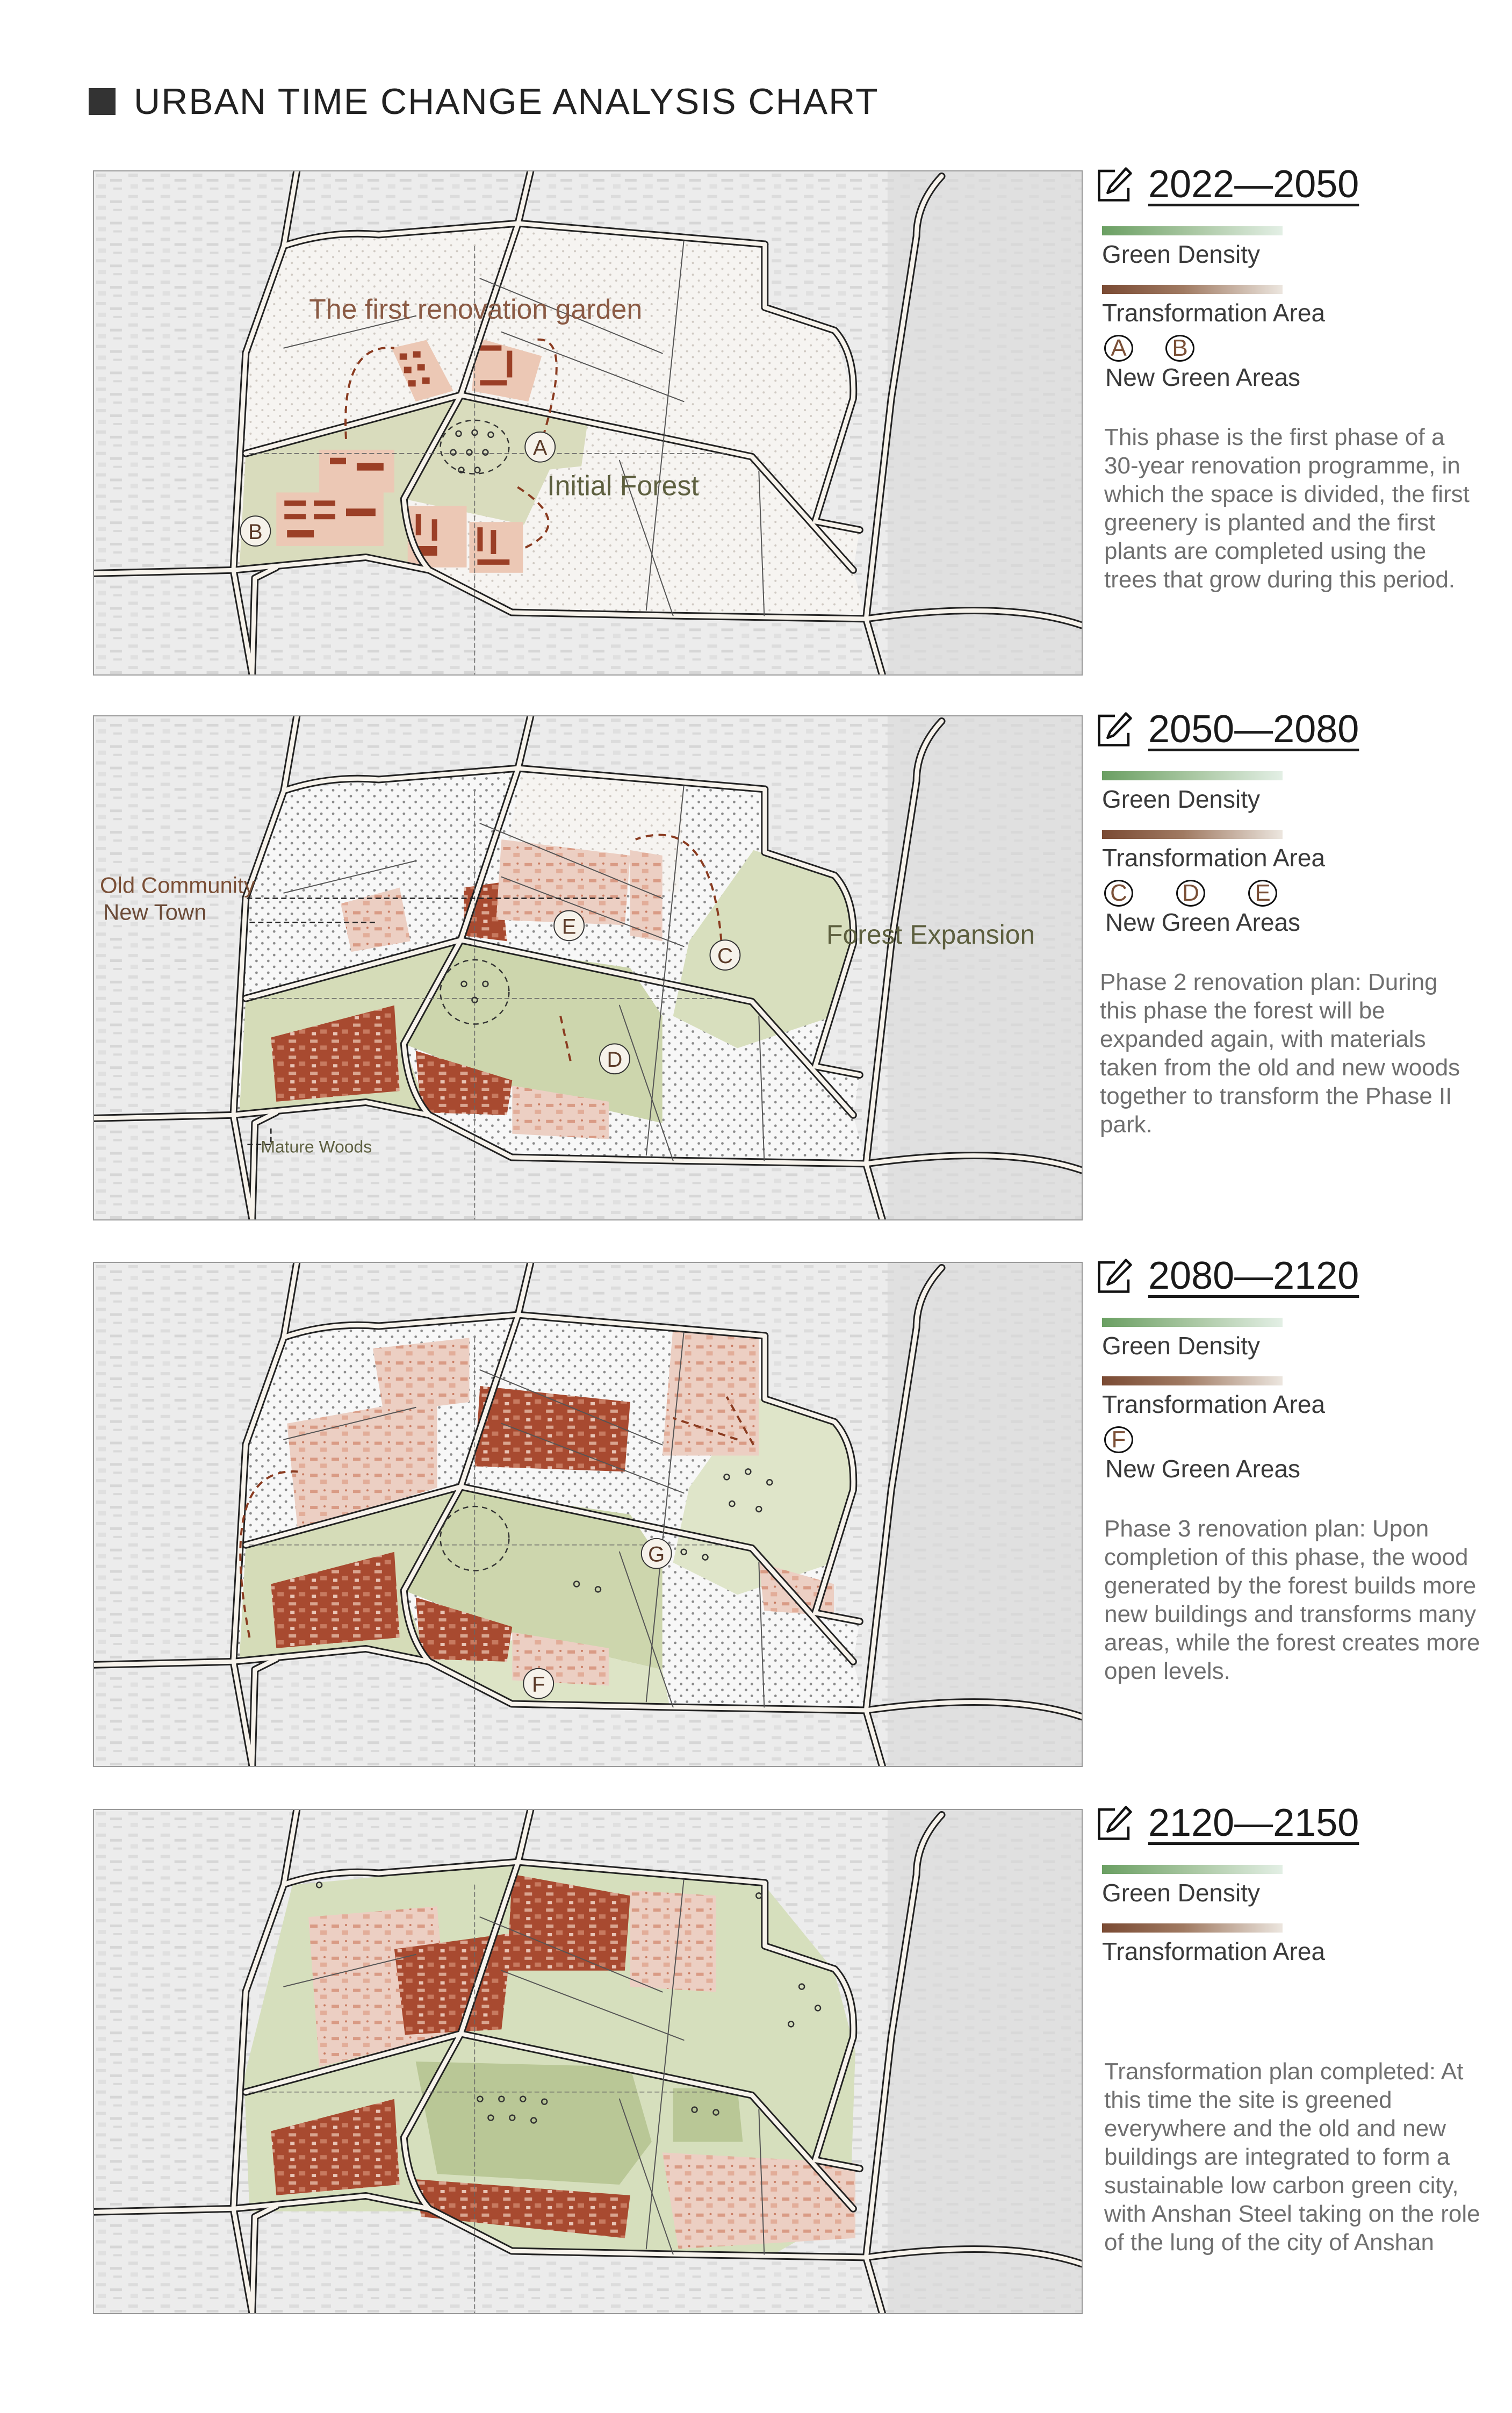 This screenshot has height=2413, width=1512. What do you see at coordinates (1253, 729) in the screenshot?
I see `period-label: 2050—2080` at bounding box center [1253, 729].